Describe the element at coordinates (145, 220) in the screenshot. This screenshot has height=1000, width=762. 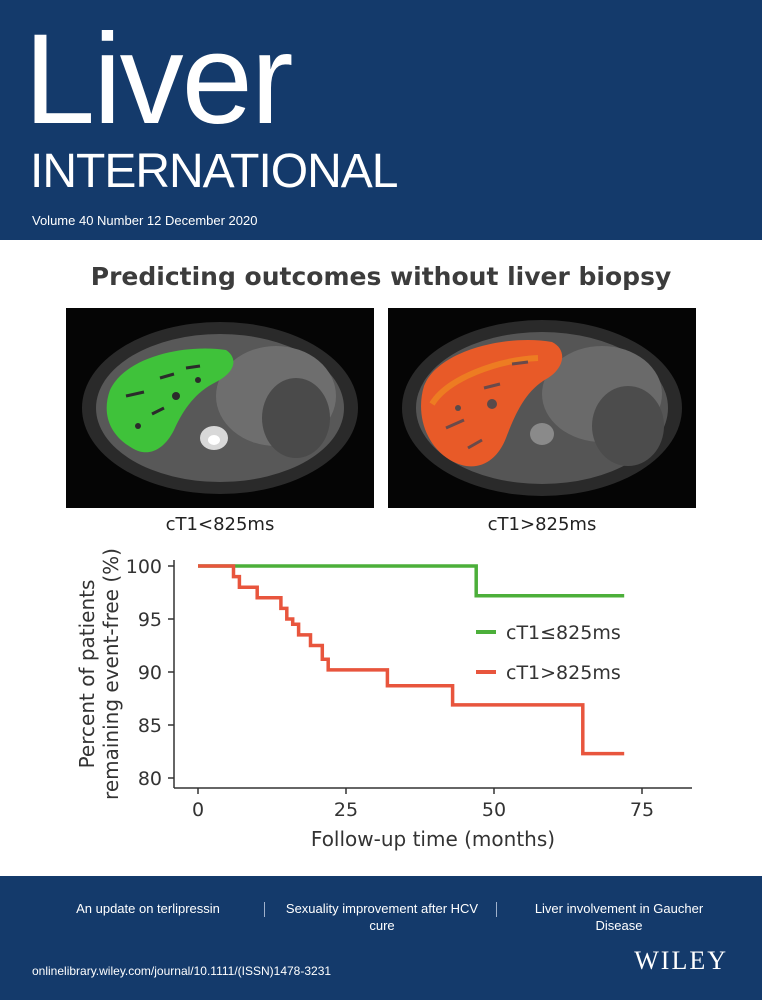
I see `issue-info: Volume 40 Number 12 December 2020` at that location.